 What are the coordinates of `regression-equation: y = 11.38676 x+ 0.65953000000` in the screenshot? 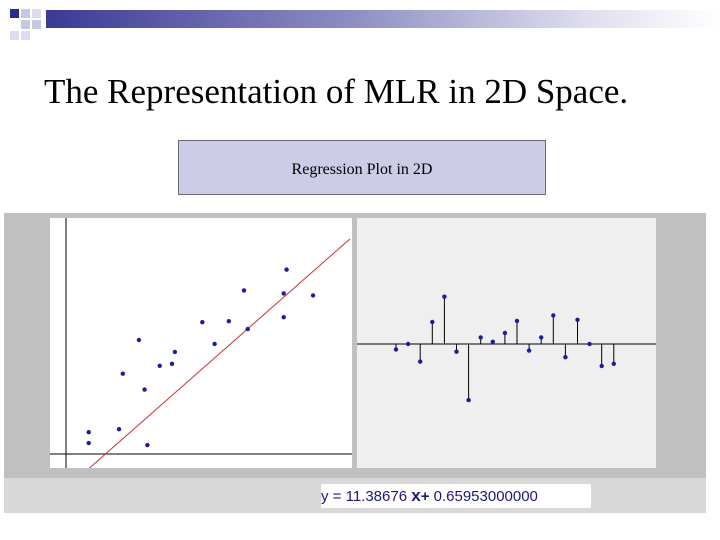 It's located at (456, 496).